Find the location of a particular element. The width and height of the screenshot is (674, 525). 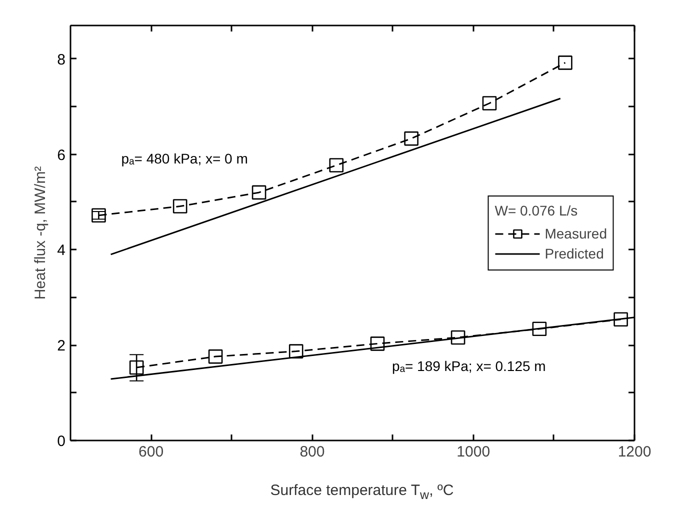

y-axis-title: Heat flux -q, MW/m² is located at coordinates (41, 233).